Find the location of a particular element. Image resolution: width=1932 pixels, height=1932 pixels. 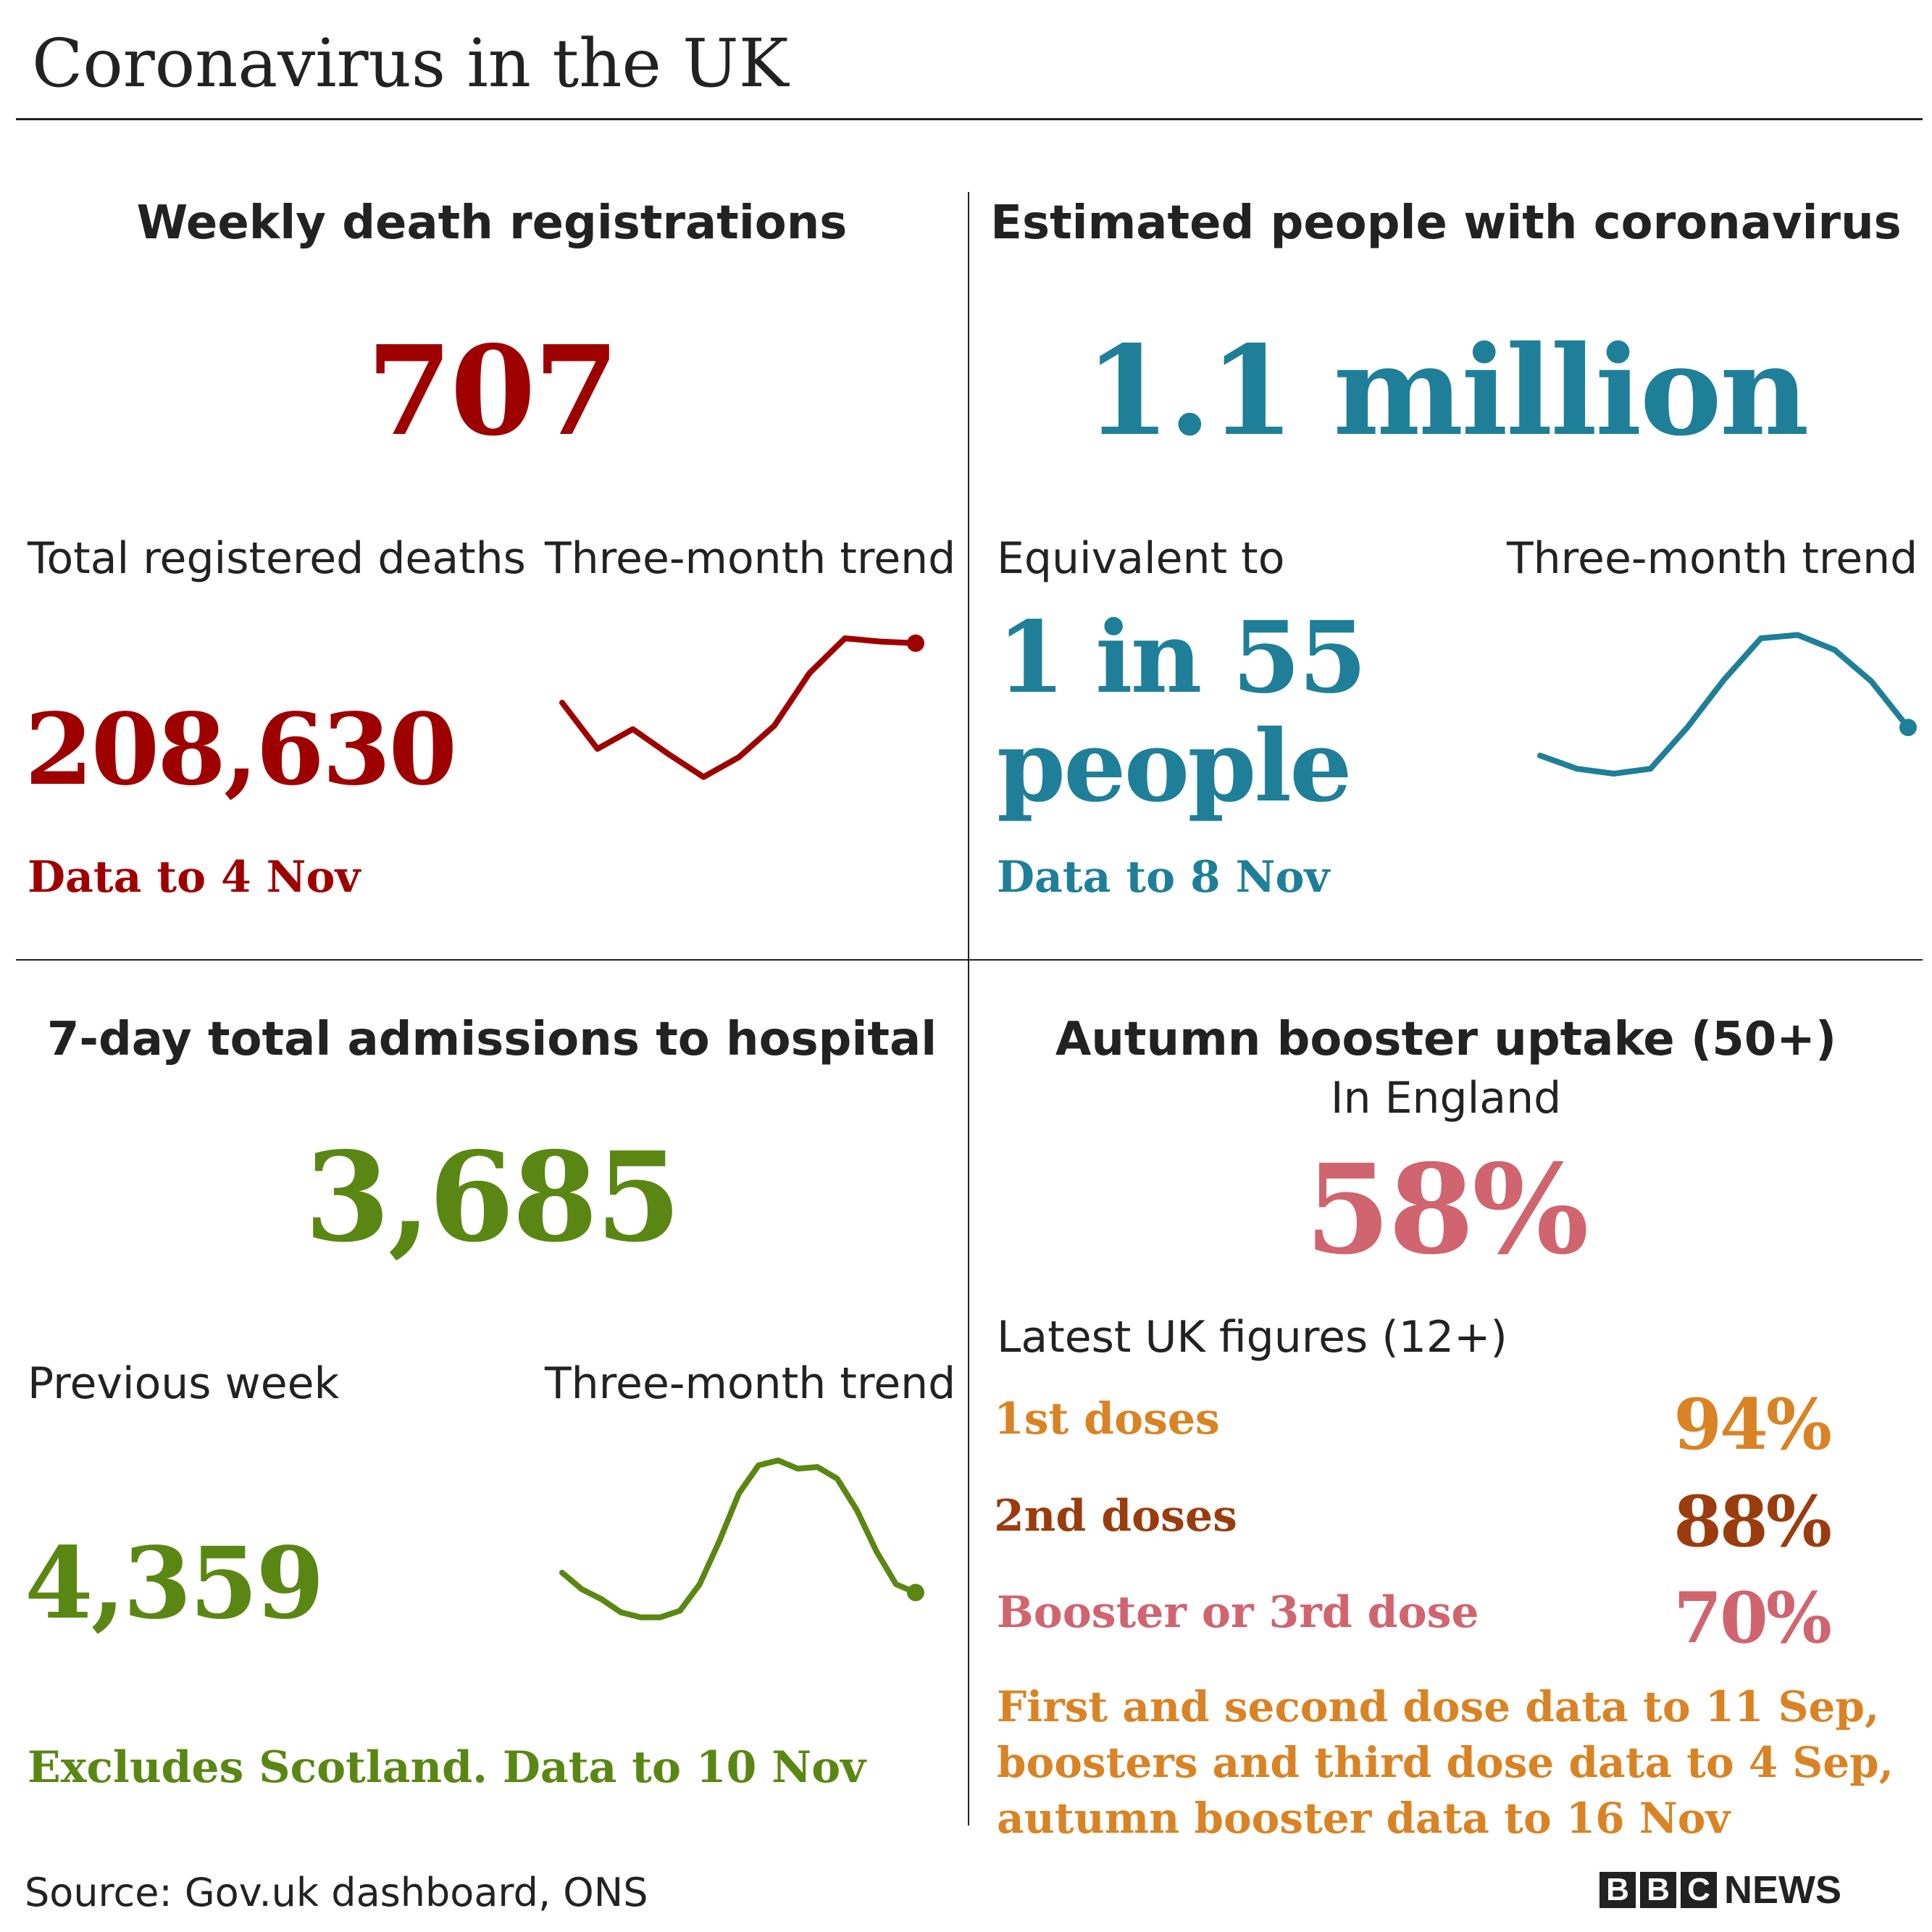

page-title: Coronavirus in the UK is located at coordinates (410, 63).